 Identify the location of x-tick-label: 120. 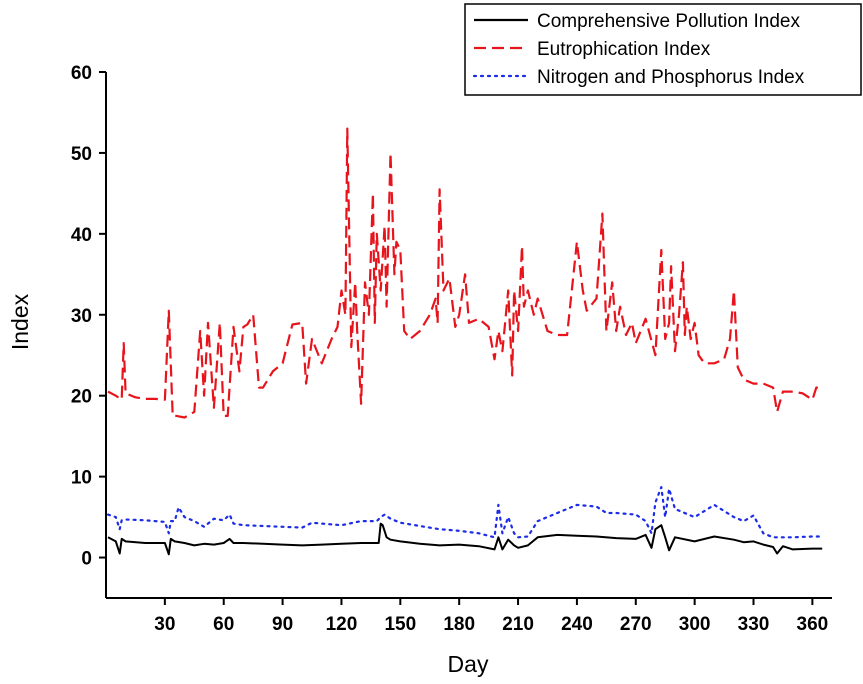
(342, 624).